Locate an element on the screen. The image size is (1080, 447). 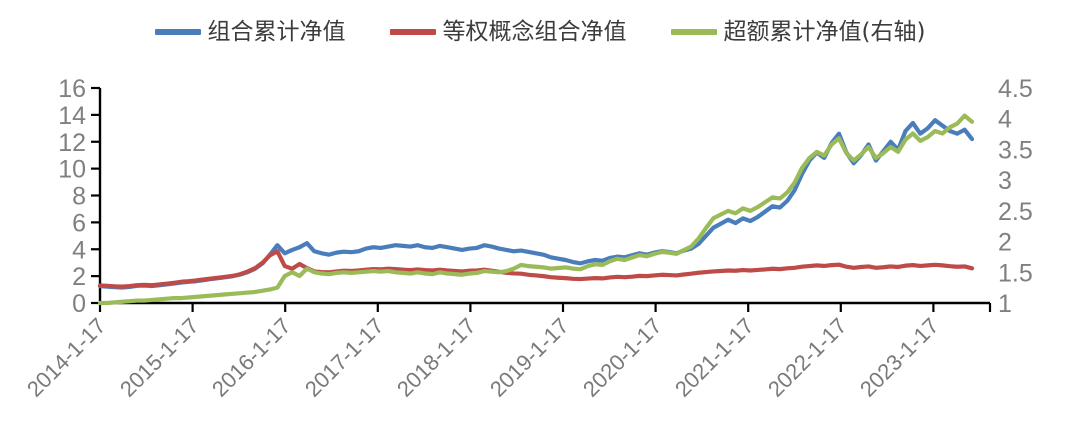
x-axis-tick-label: 2015-1-17 is located at coordinates (159, 357).